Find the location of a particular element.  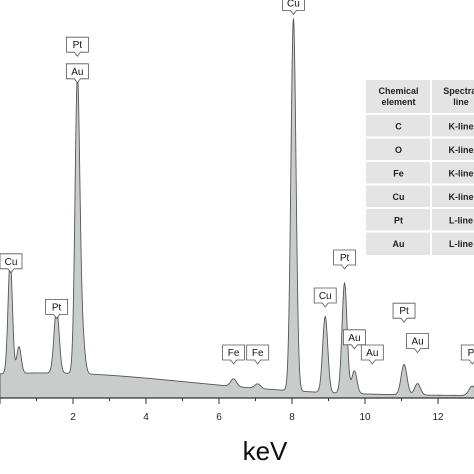

table-cell-element: Au is located at coordinates (399, 244).